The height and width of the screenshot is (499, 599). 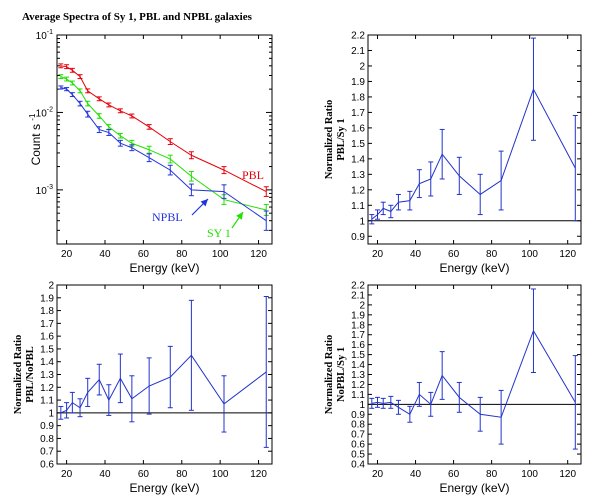 What do you see at coordinates (47, 375) in the screenshot?
I see `y-tick-label: 1.3` at bounding box center [47, 375].